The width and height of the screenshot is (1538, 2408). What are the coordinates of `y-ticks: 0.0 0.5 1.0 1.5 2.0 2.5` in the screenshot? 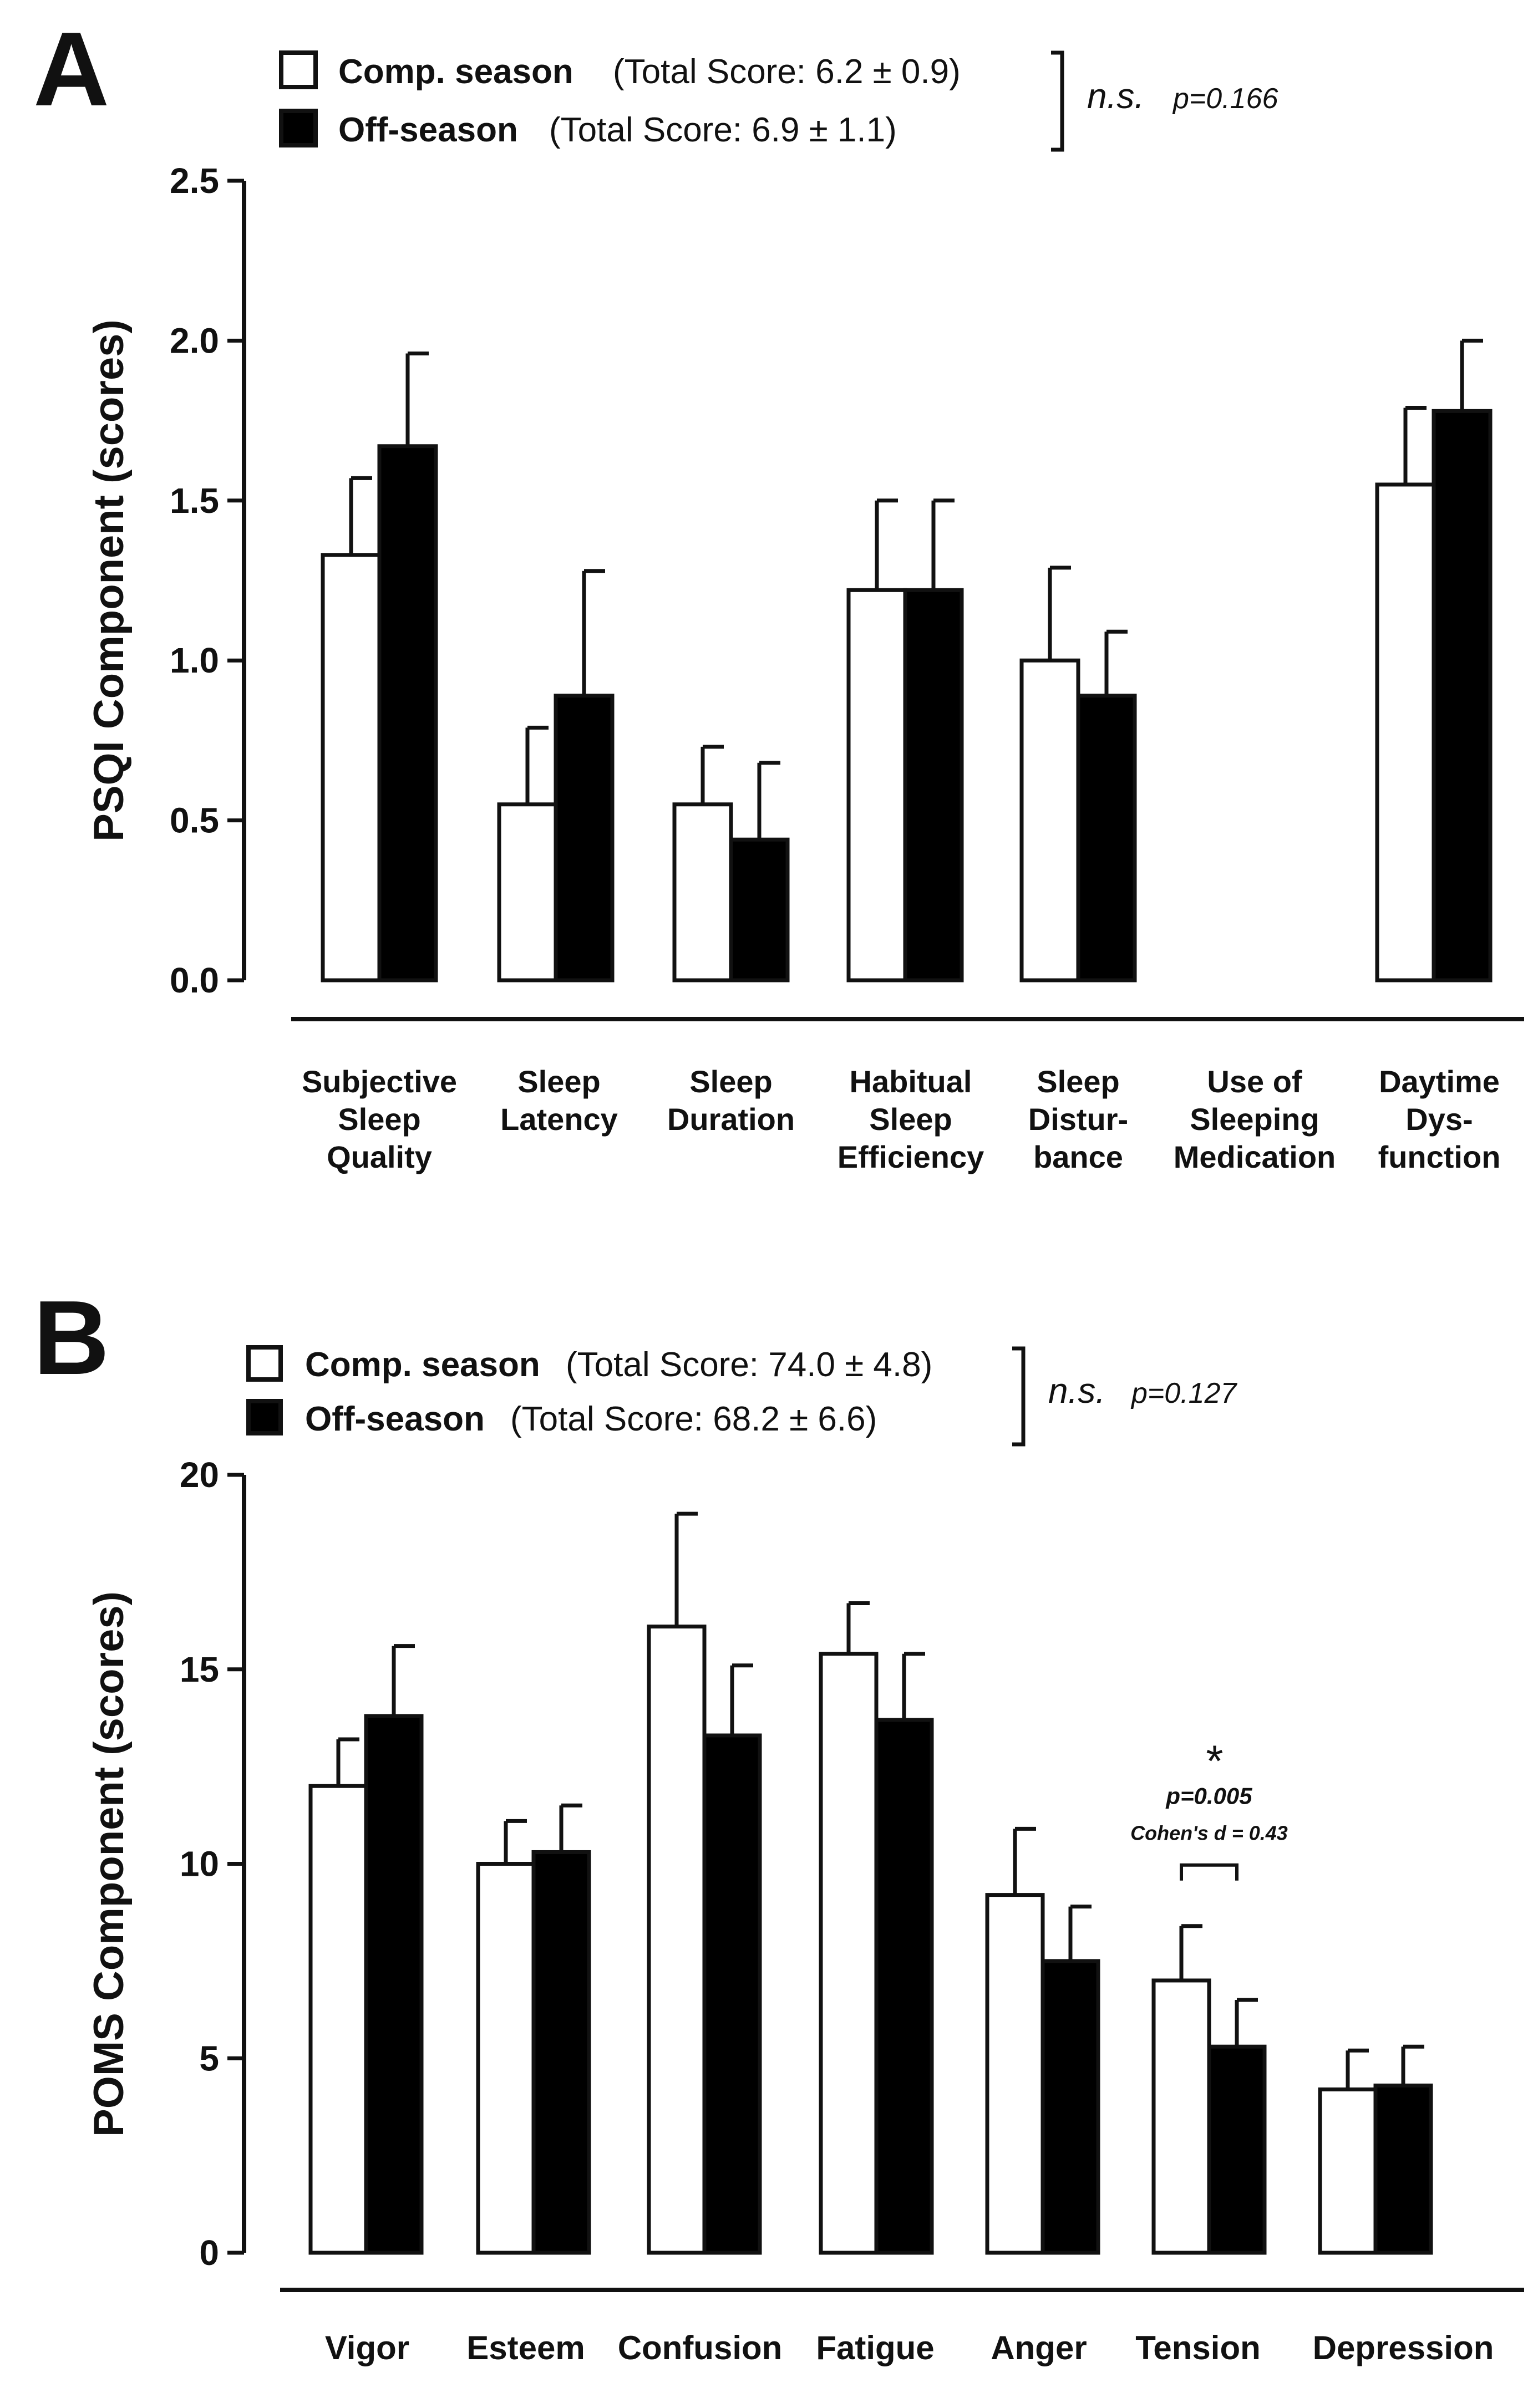 It's located at (207, 580).